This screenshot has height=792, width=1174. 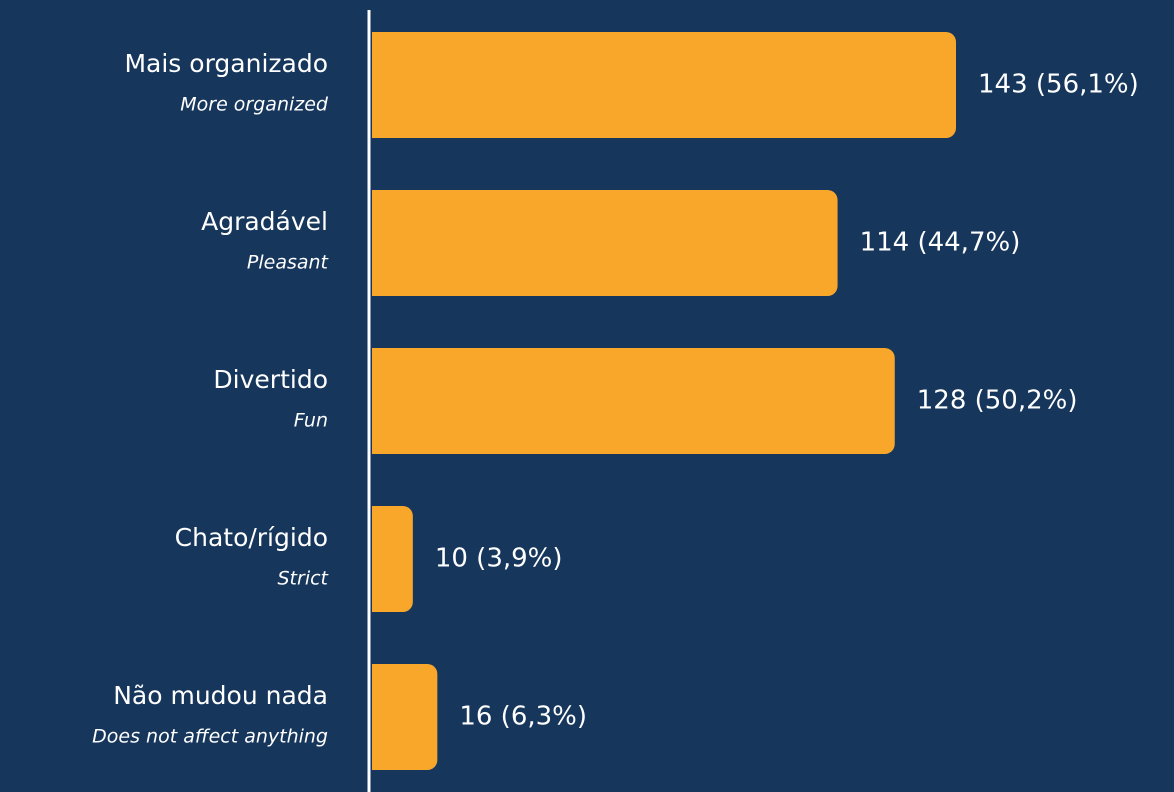 I want to click on category-translation: Does not affect anything, so click(x=210, y=737).